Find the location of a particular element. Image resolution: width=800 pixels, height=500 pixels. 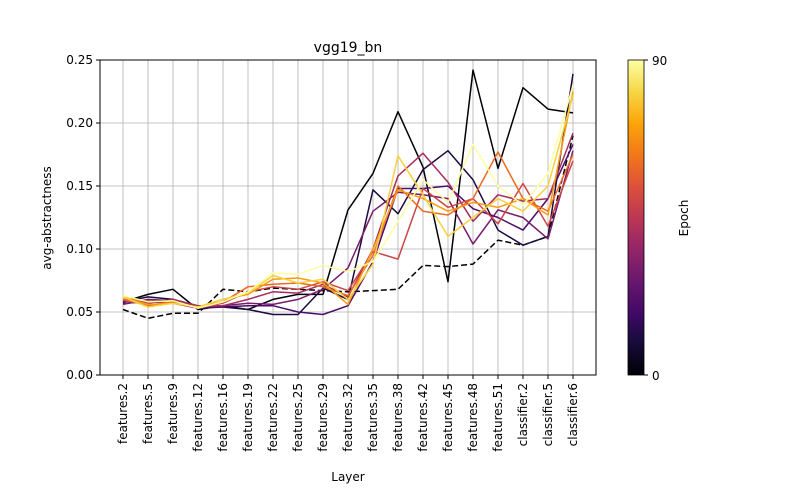

x-tick-label: features.45 is located at coordinates (448, 417).